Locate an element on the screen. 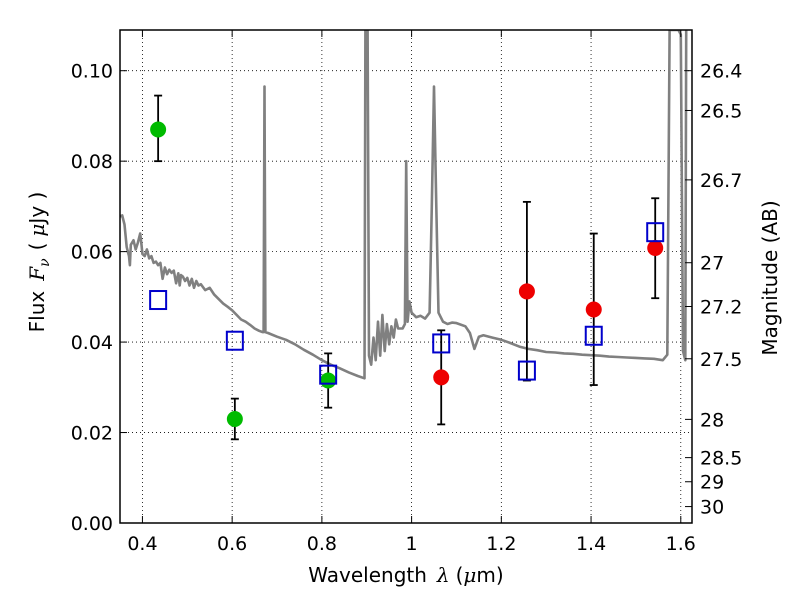 The width and height of the screenshot is (800, 600). x-tick-label: 1.4 is located at coordinates (591, 544).